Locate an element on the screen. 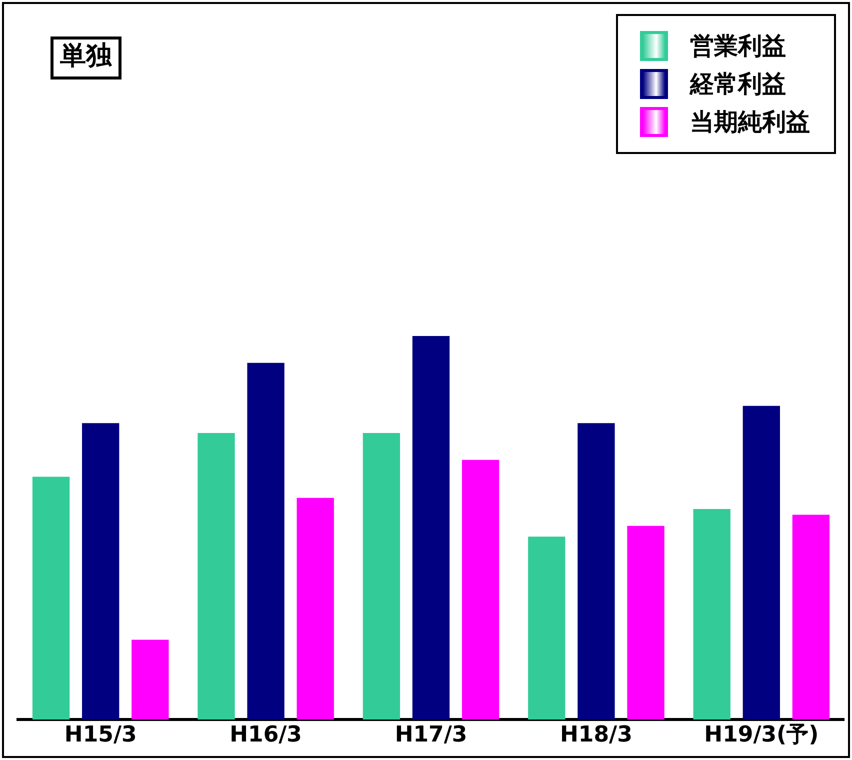 This screenshot has height=760, width=852. legend-label: 経常利益 is located at coordinates (738, 84).